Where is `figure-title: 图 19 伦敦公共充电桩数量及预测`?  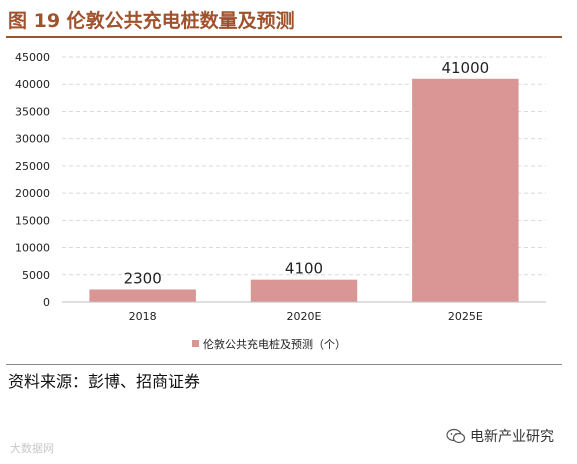 figure-title: 图 19 伦敦公共充电桩数量及预测 is located at coordinates (151, 21).